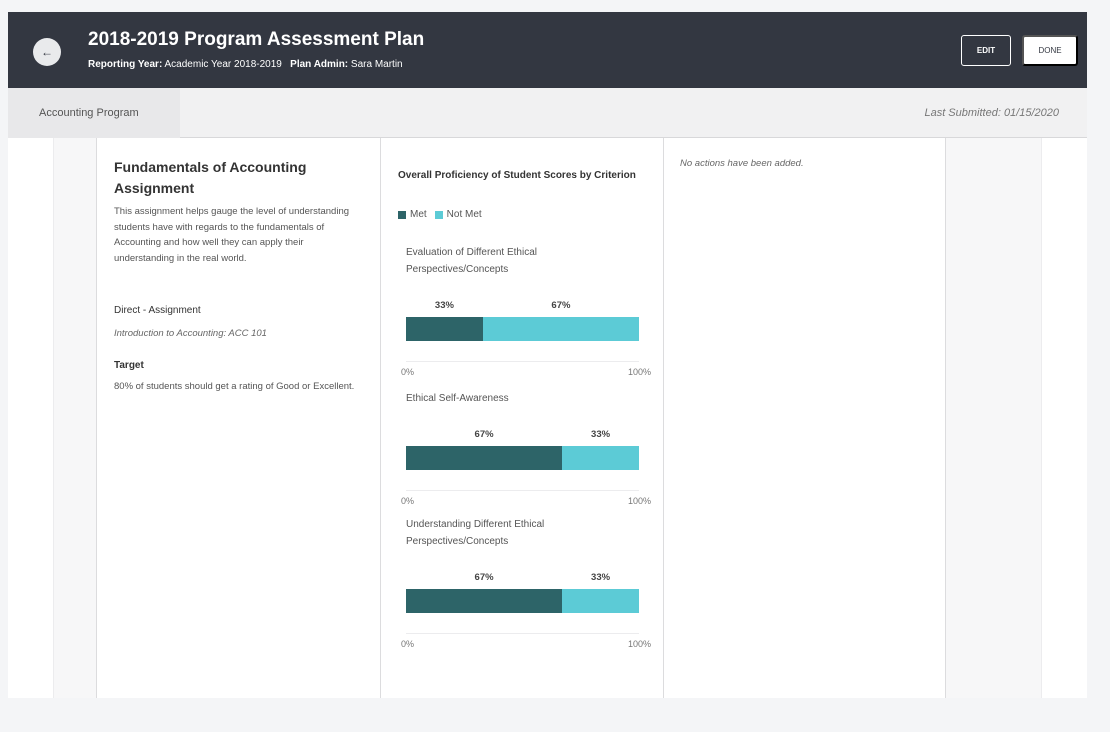 The image size is (1110, 732). Describe the element at coordinates (223, 64) in the screenshot. I see `reporting-year-value: Academic Year 2018-2019` at that location.